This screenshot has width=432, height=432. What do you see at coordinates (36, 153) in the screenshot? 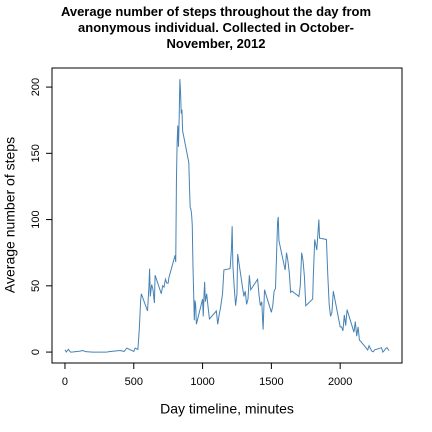
I see `y-tick-label: 150` at bounding box center [36, 153].